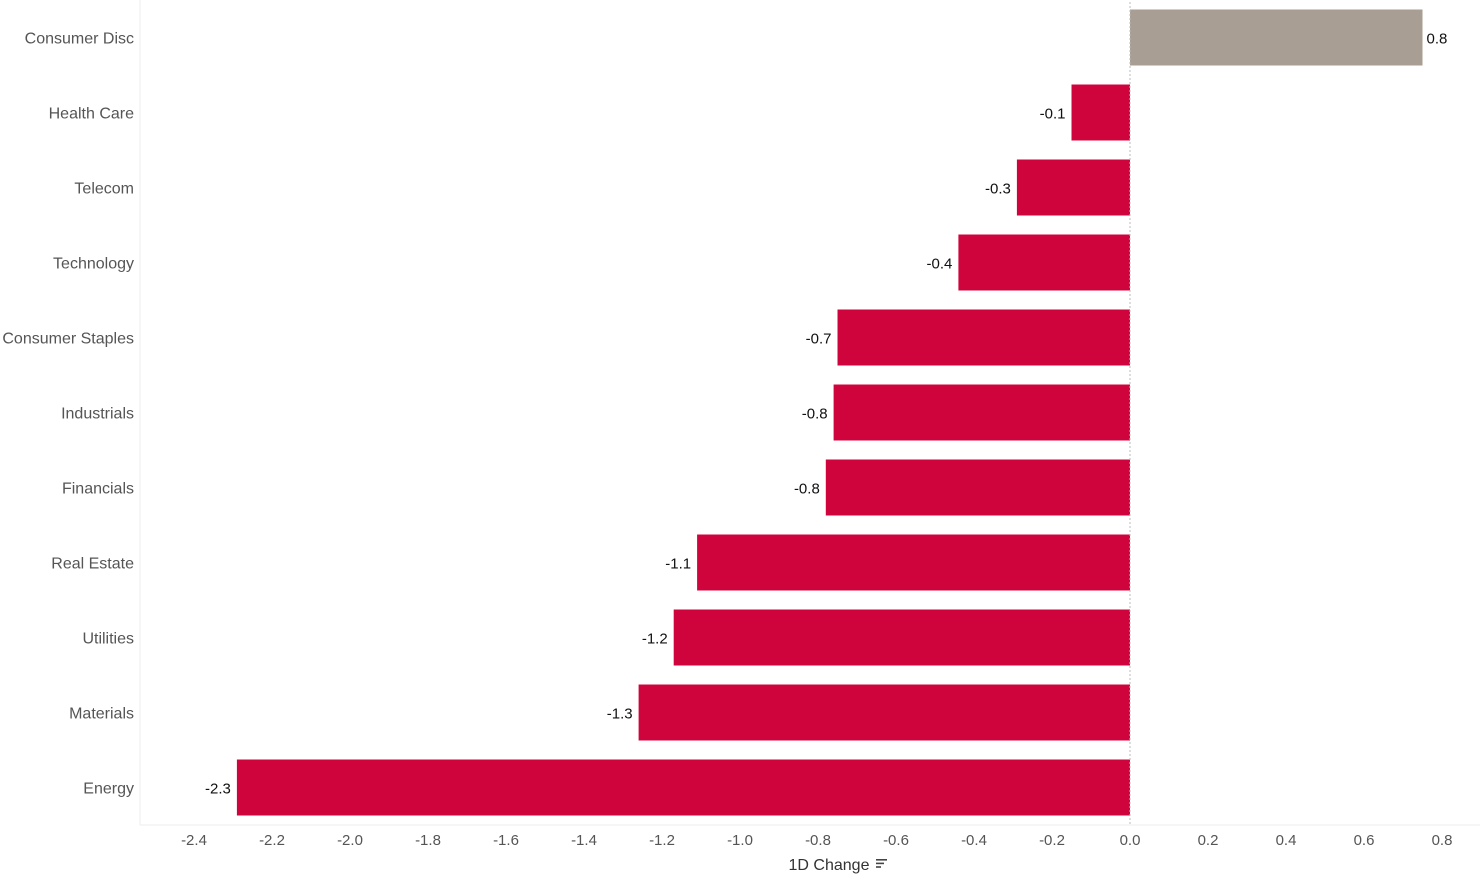  I want to click on bar-utilities, so click(901, 637).